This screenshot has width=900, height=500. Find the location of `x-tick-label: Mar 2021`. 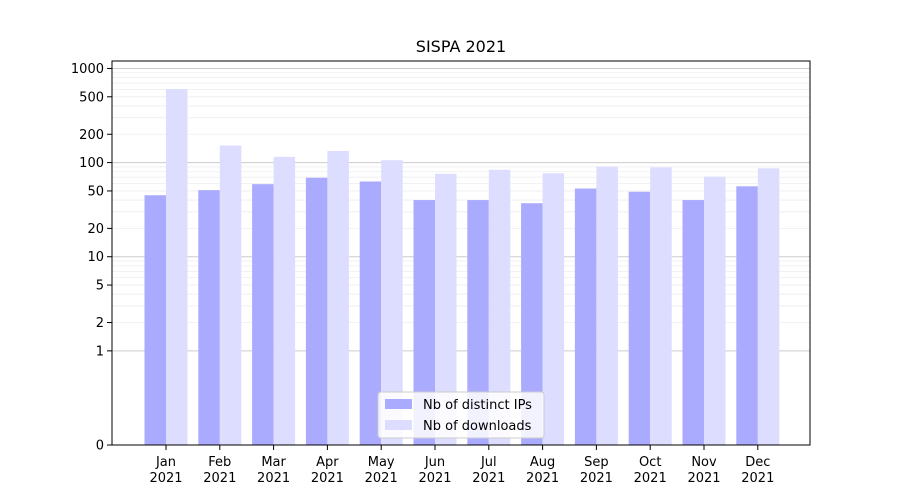

x-tick-label: Mar 2021 is located at coordinates (273, 470).